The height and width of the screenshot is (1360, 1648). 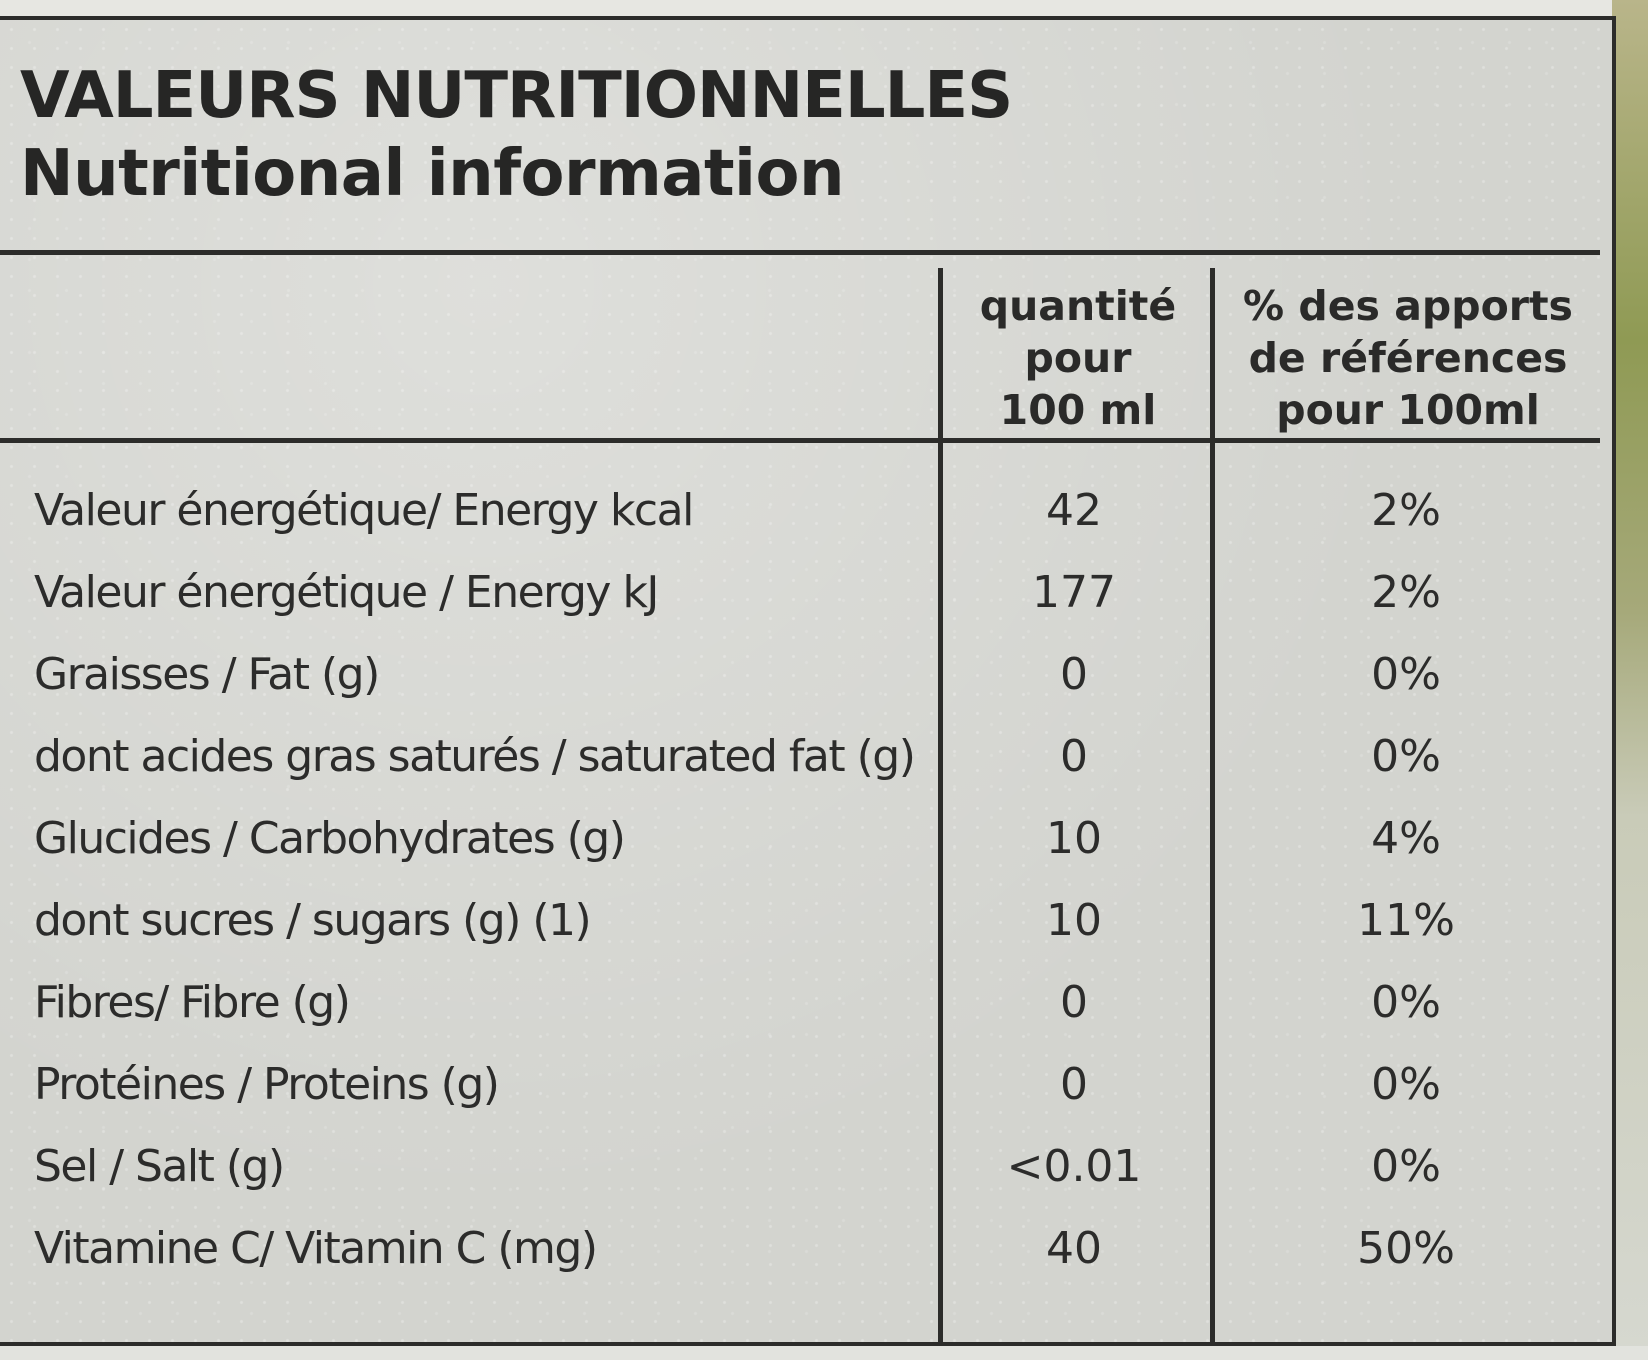 I want to click on package-bottom-edge, so click(x=824, y=1353).